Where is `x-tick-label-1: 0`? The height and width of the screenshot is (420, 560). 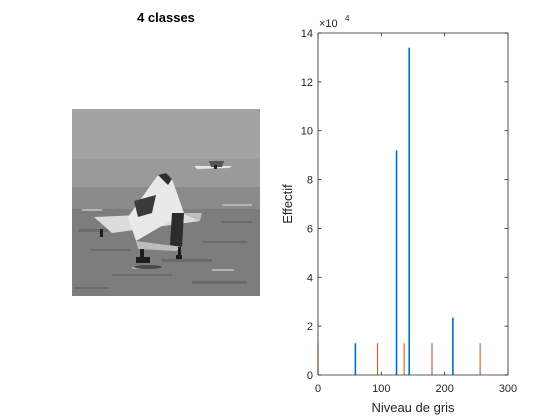 x-tick-label-1: 0 is located at coordinates (318, 389).